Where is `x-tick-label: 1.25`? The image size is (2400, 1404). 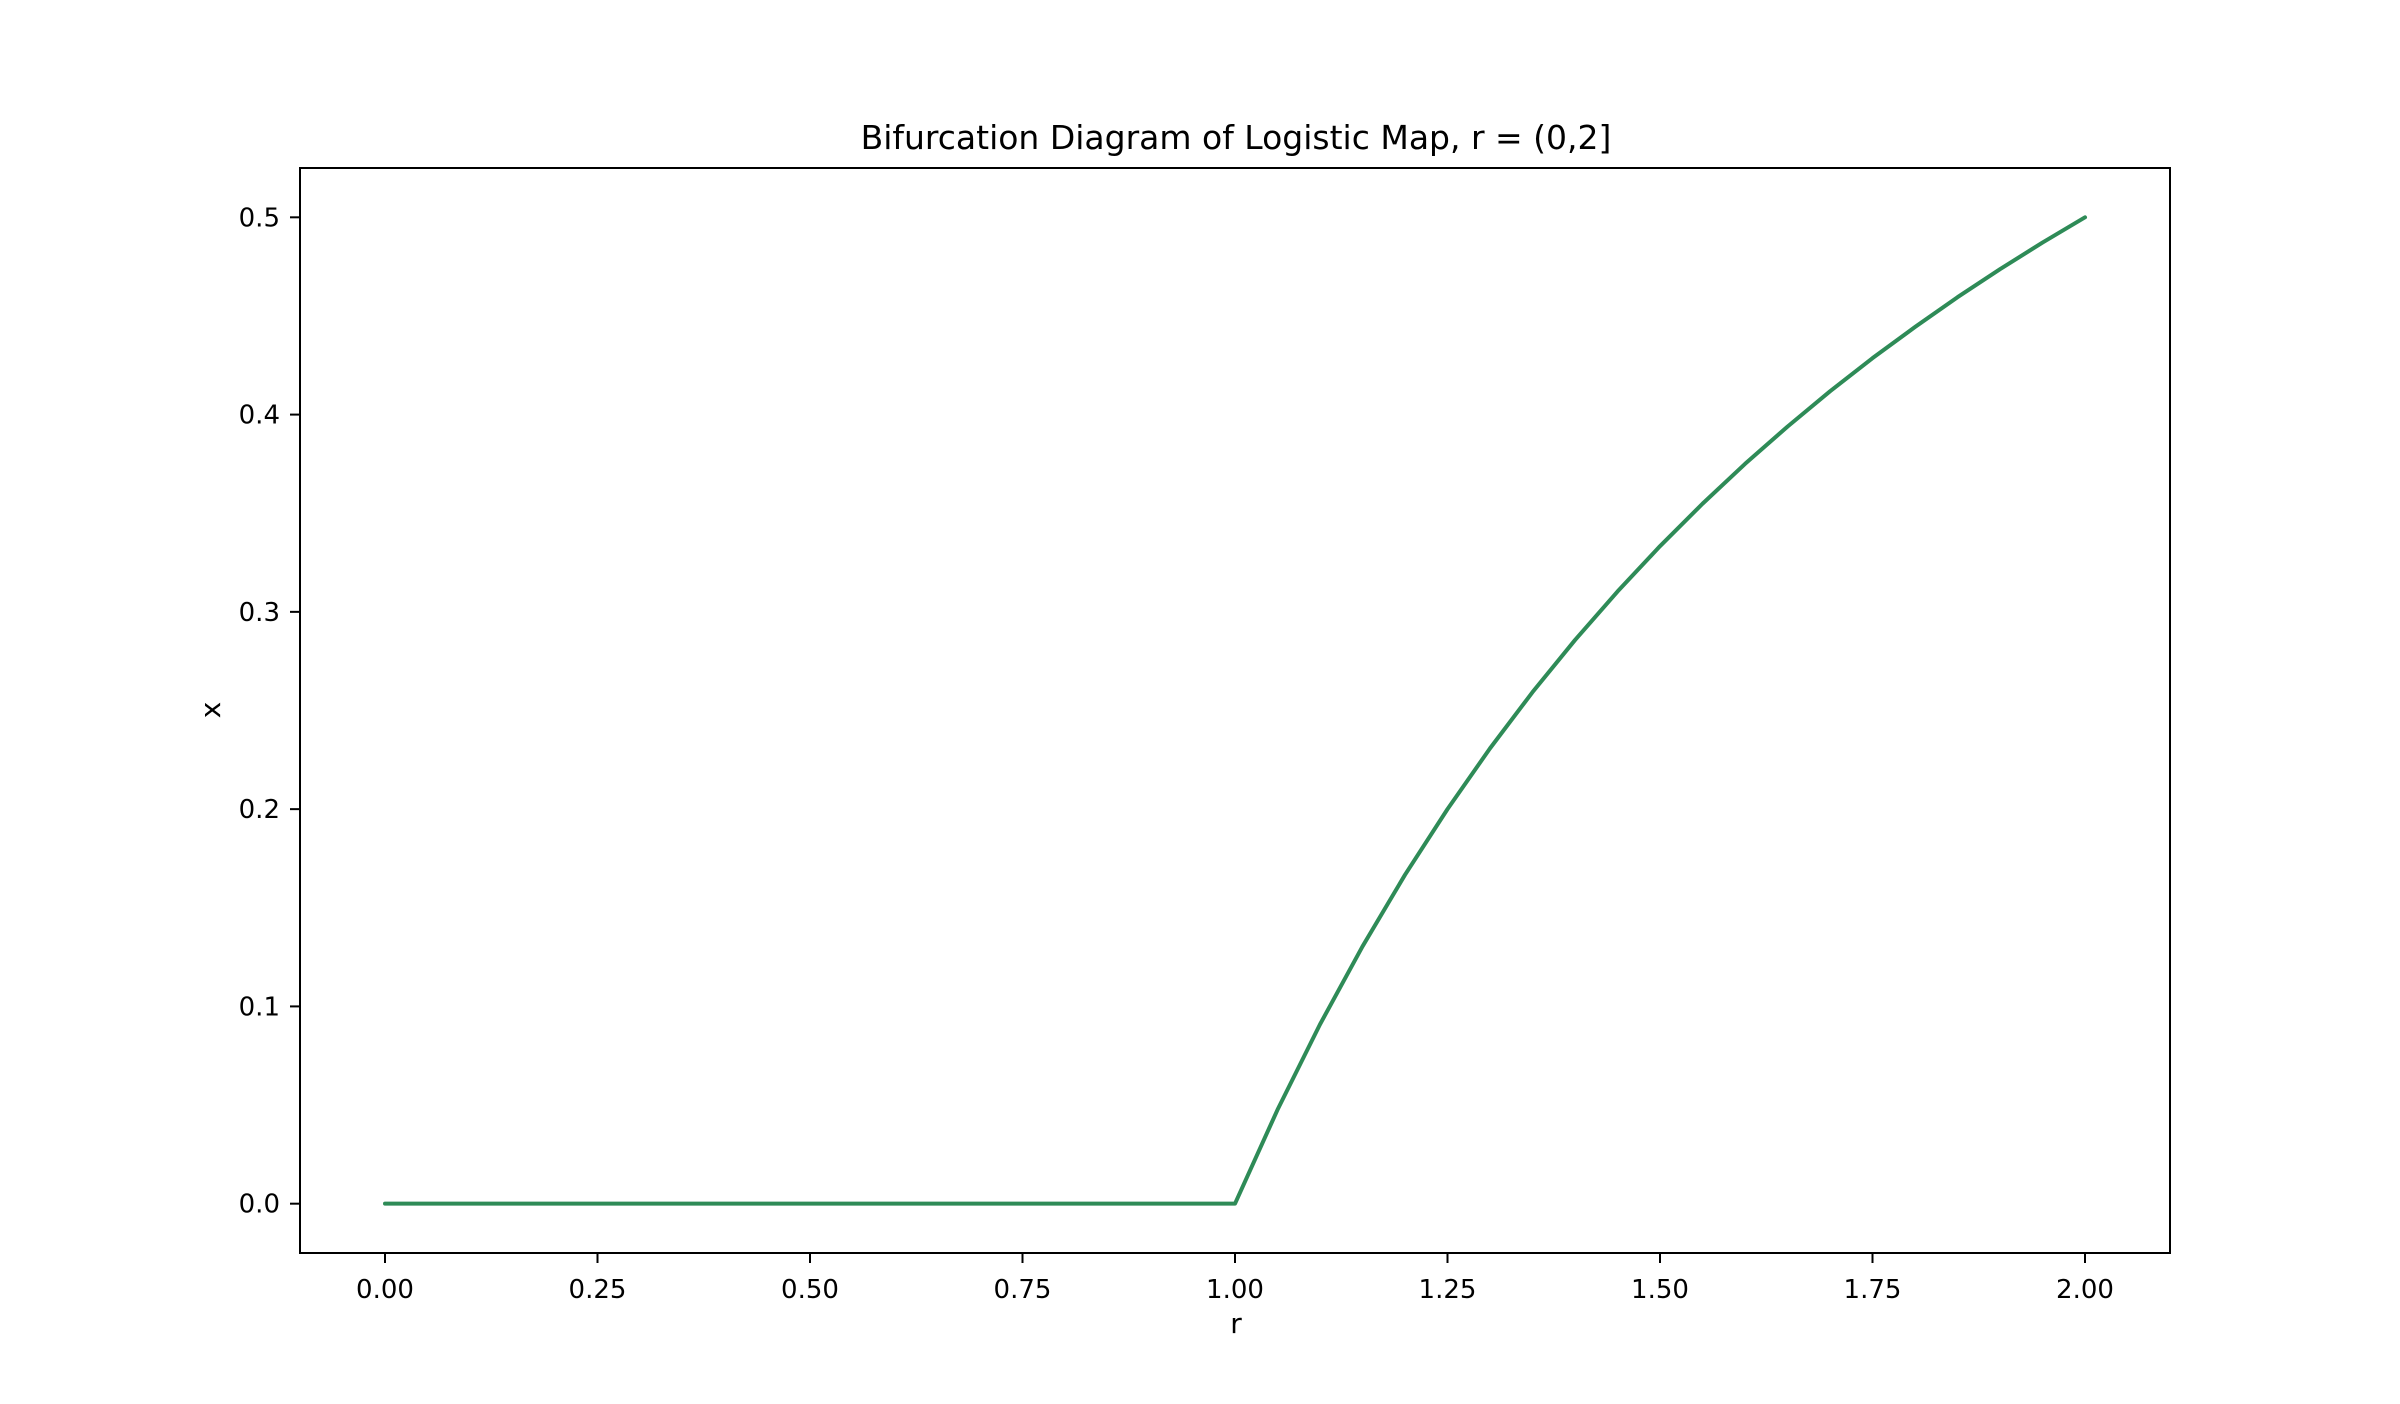 x-tick-label: 1.25 is located at coordinates (1448, 1290).